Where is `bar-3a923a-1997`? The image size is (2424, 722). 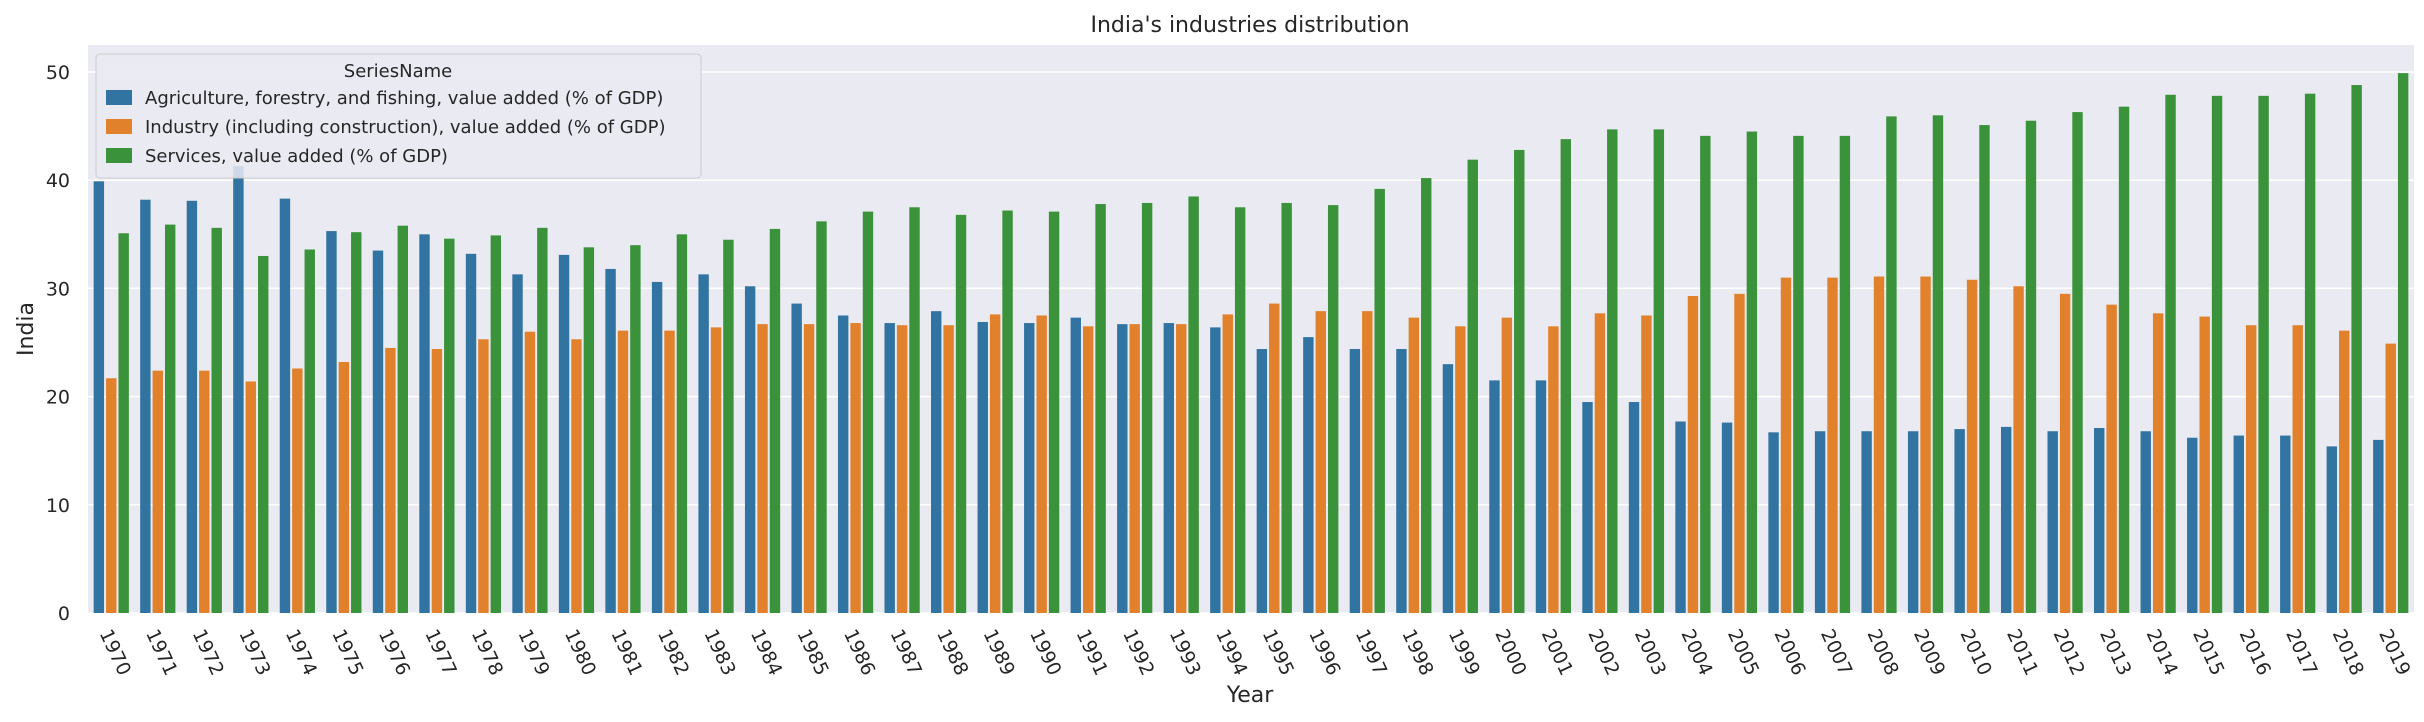 bar-3a923a-1997 is located at coordinates (1379, 400).